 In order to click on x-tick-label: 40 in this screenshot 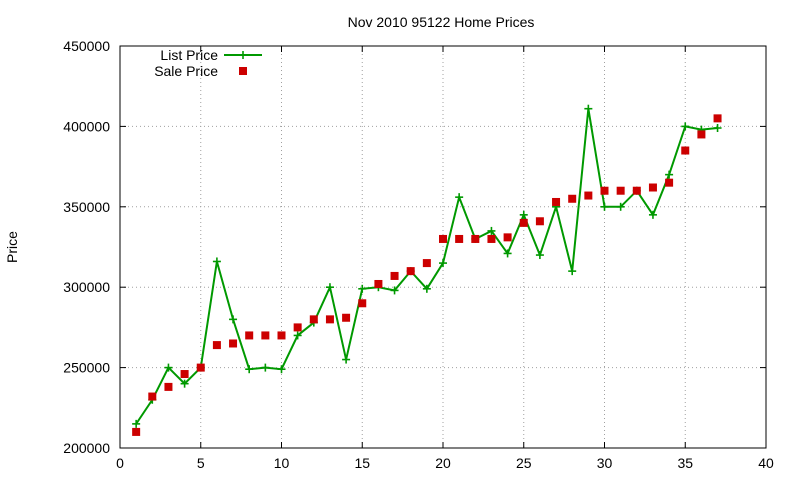, I will do `click(766, 463)`.